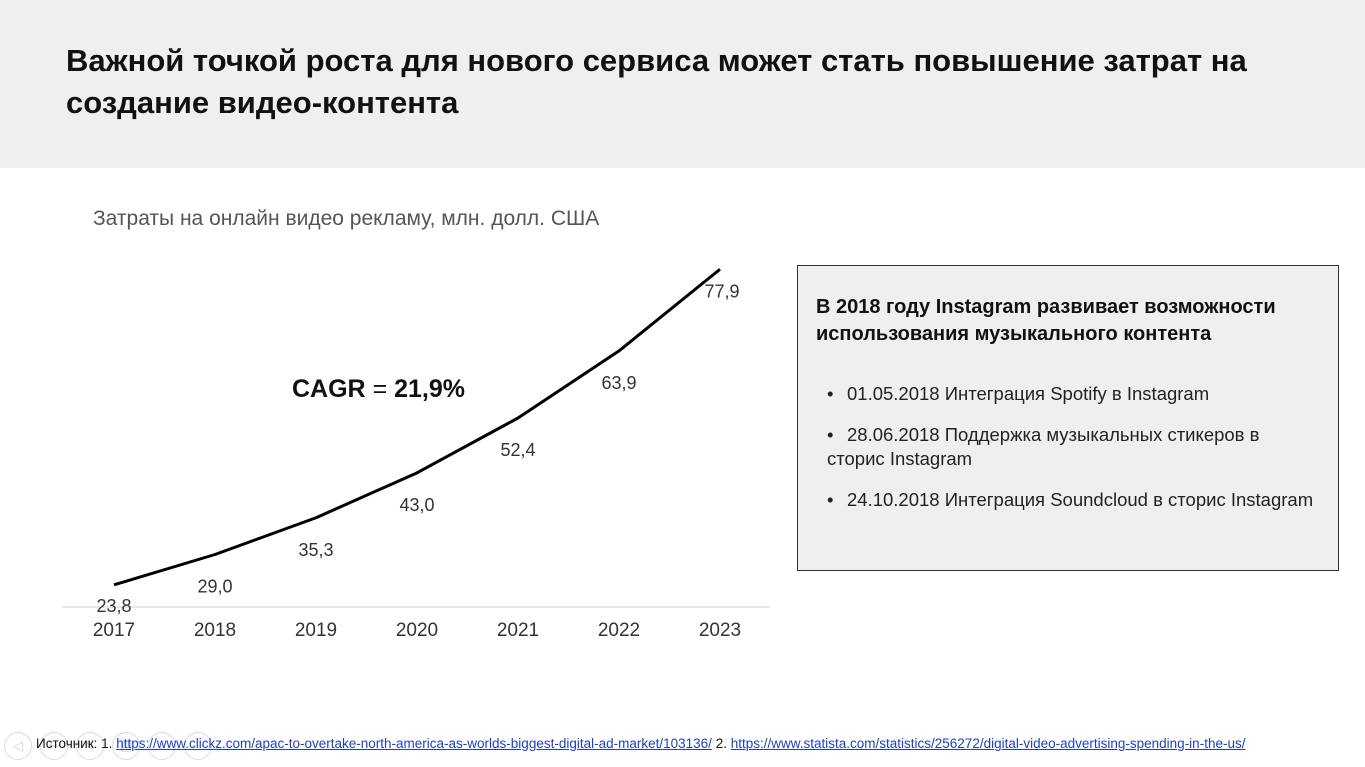 Image resolution: width=1365 pixels, height=767 pixels. I want to click on cagr-label: CAGR, so click(329, 389).